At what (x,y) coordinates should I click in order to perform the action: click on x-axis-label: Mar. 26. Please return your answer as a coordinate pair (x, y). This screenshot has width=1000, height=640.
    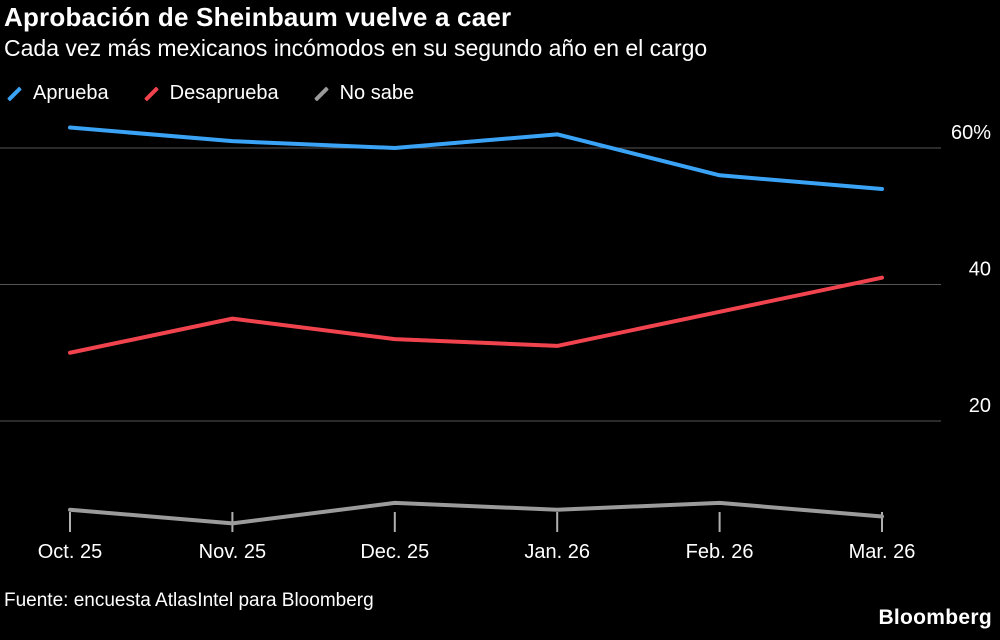
    Looking at the image, I should click on (882, 552).